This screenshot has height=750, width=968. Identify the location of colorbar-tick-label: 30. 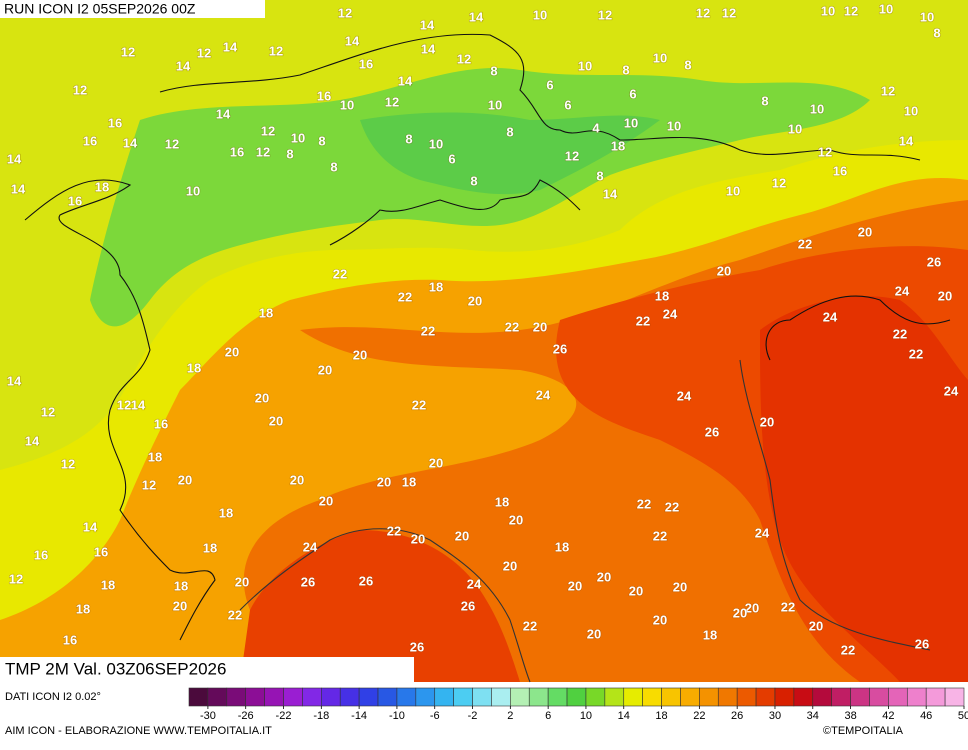
(775, 716).